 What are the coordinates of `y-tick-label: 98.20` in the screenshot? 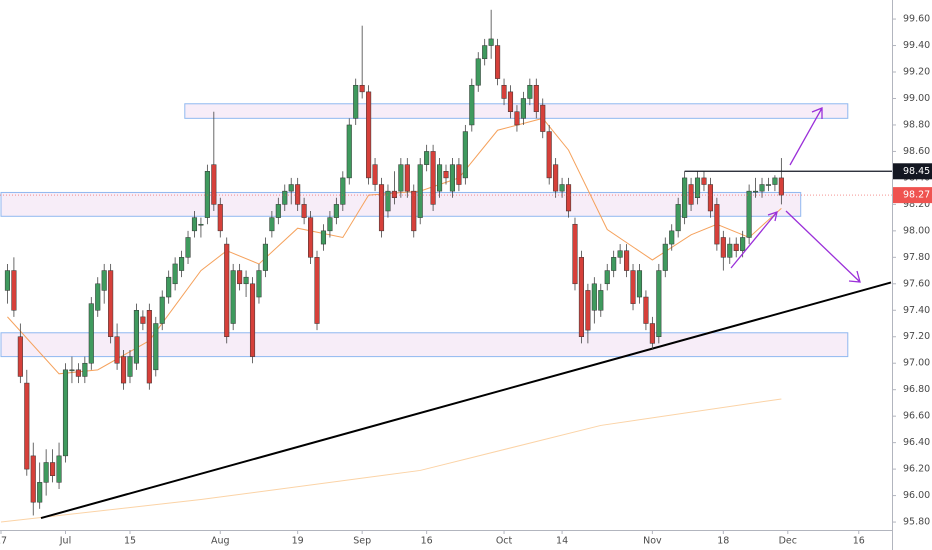 It's located at (916, 204).